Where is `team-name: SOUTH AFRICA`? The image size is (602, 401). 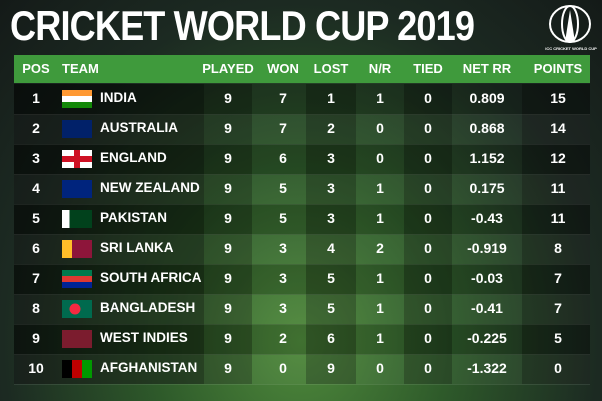 team-name: SOUTH AFRICA is located at coordinates (151, 277).